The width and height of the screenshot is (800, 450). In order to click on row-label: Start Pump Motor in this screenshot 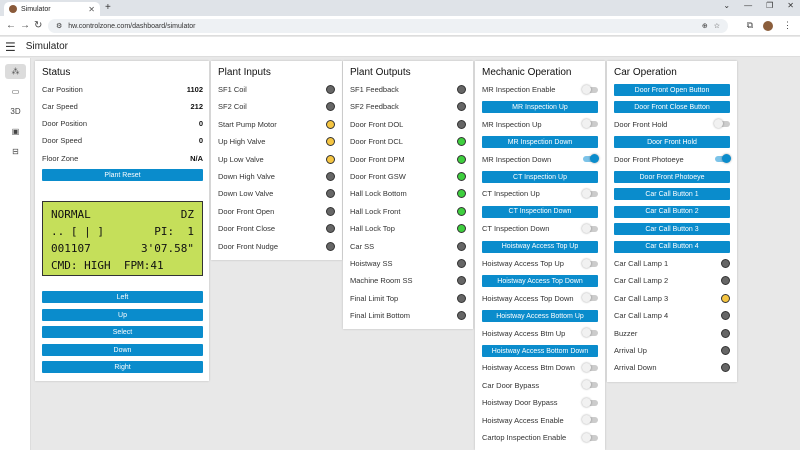, I will do `click(247, 124)`.